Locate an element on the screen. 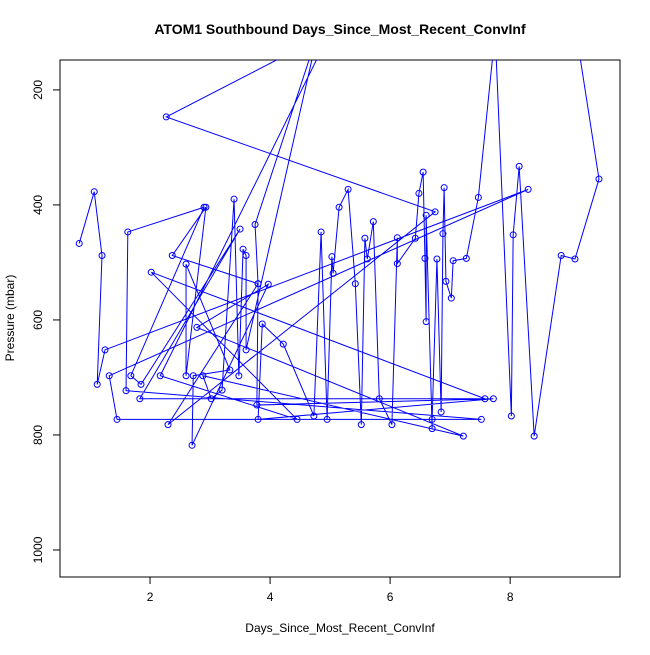 This screenshot has height=655, width=650. x-tick-label: 2 is located at coordinates (150, 597).